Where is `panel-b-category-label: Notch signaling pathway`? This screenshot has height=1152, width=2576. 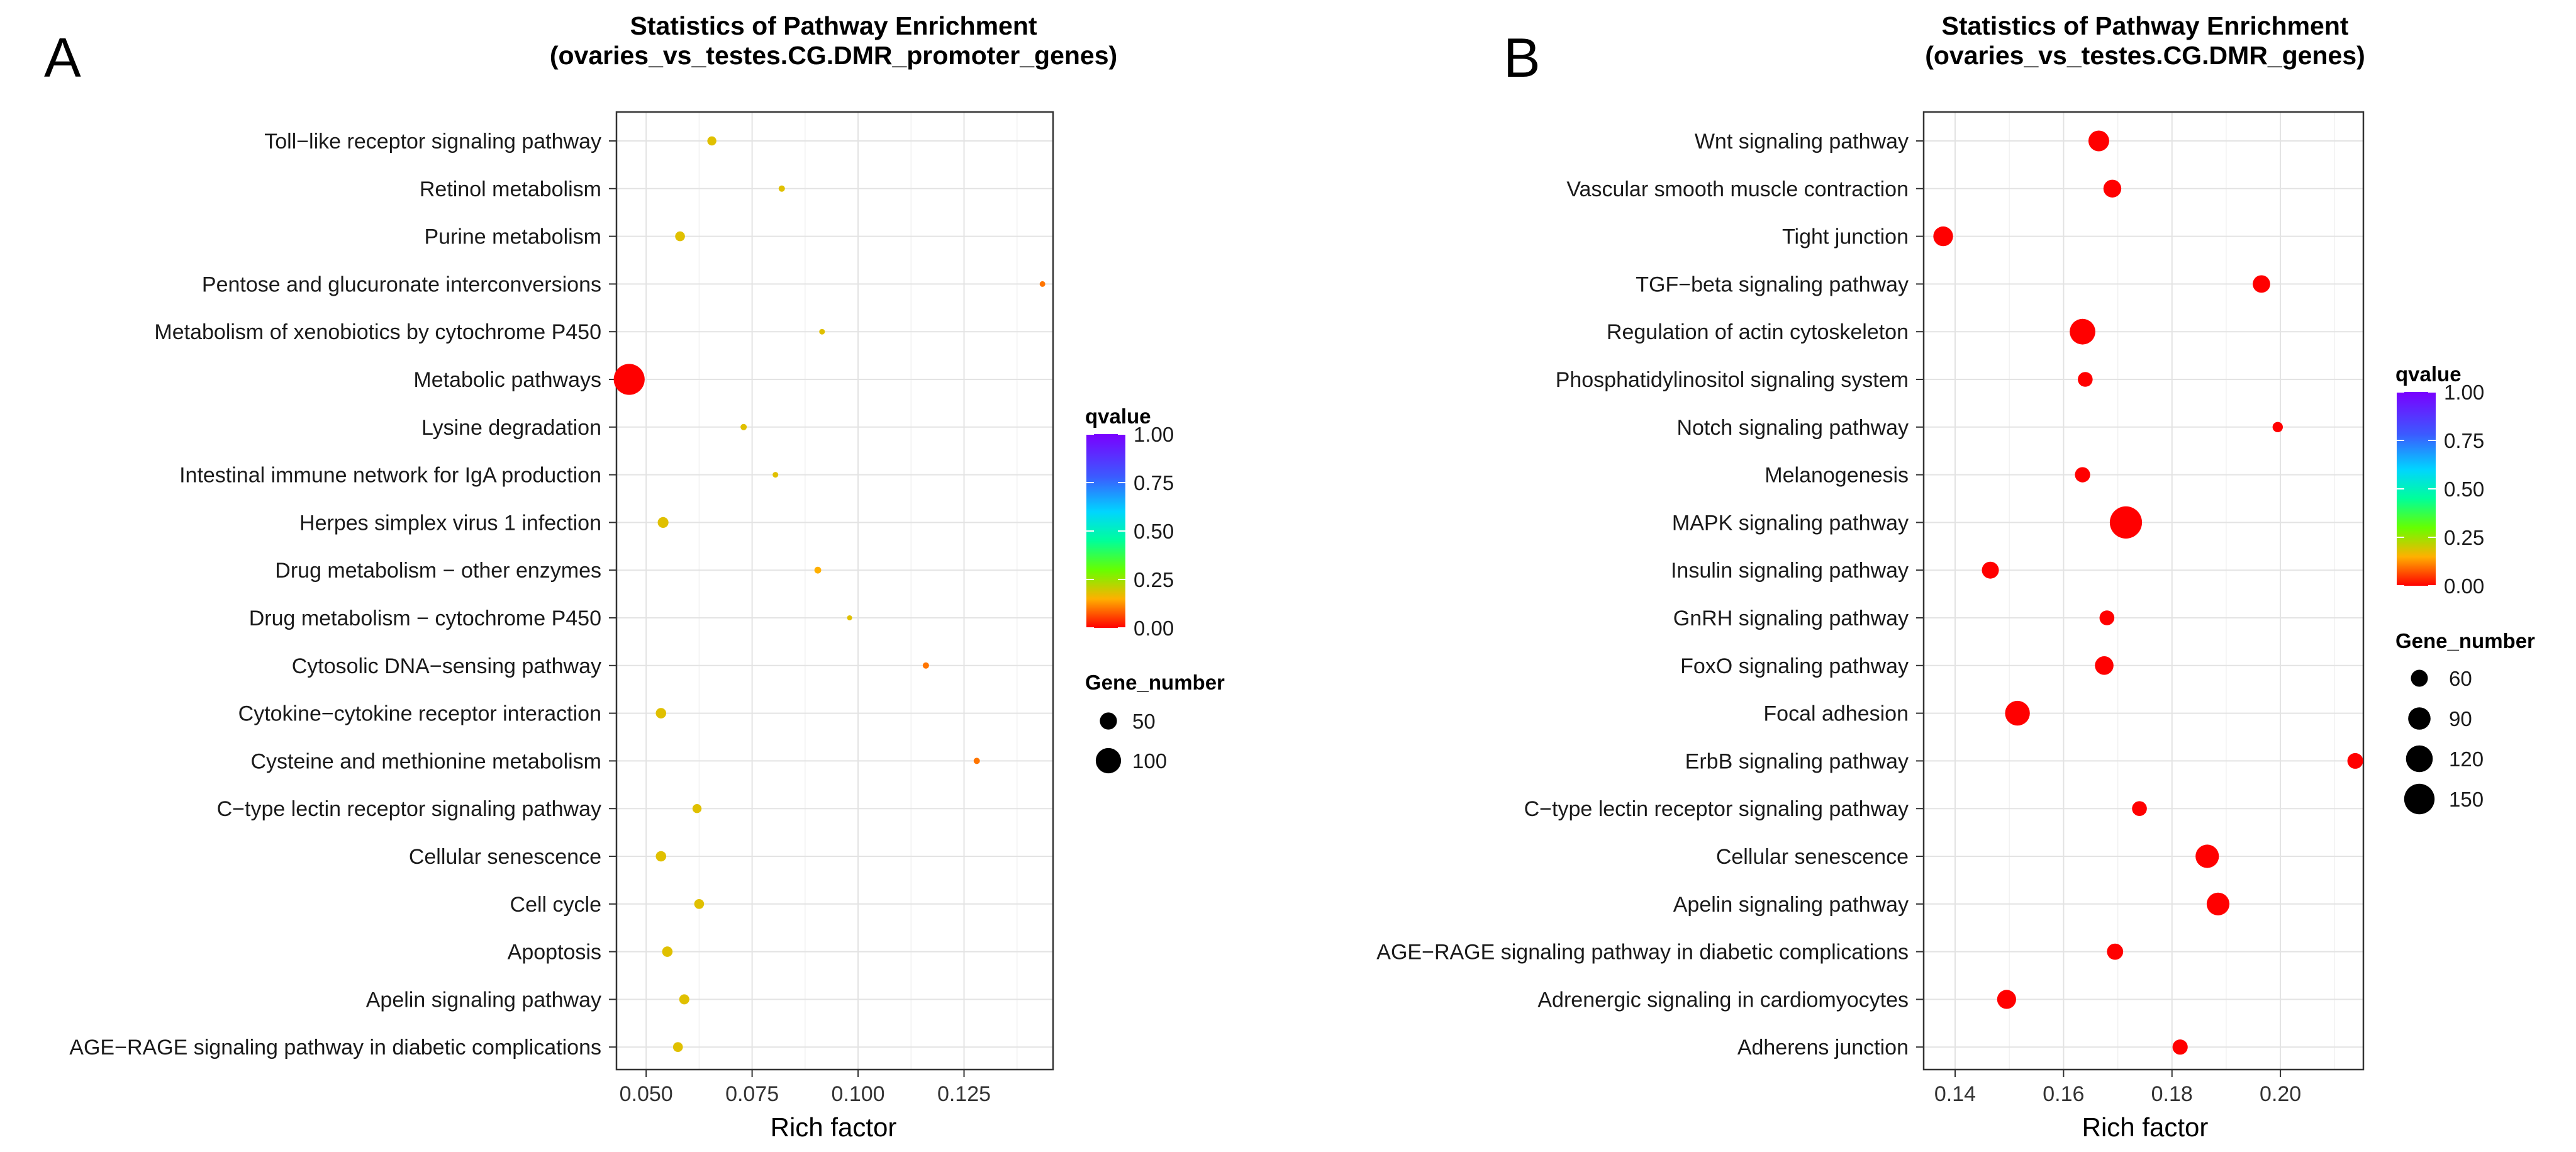 panel-b-category-label: Notch signaling pathway is located at coordinates (1792, 428).